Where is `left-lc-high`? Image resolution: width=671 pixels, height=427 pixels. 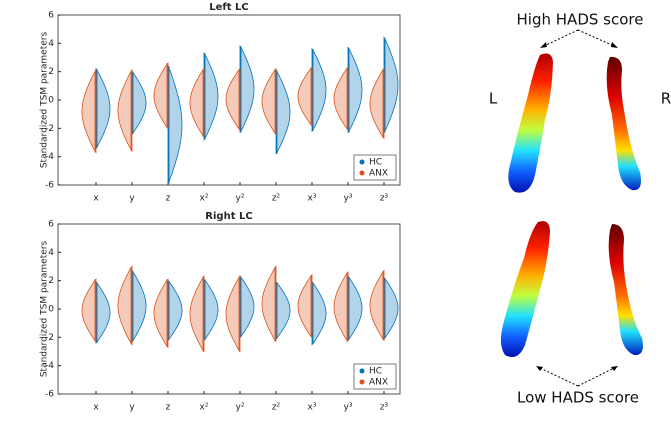
left-lc-high is located at coordinates (530, 123).